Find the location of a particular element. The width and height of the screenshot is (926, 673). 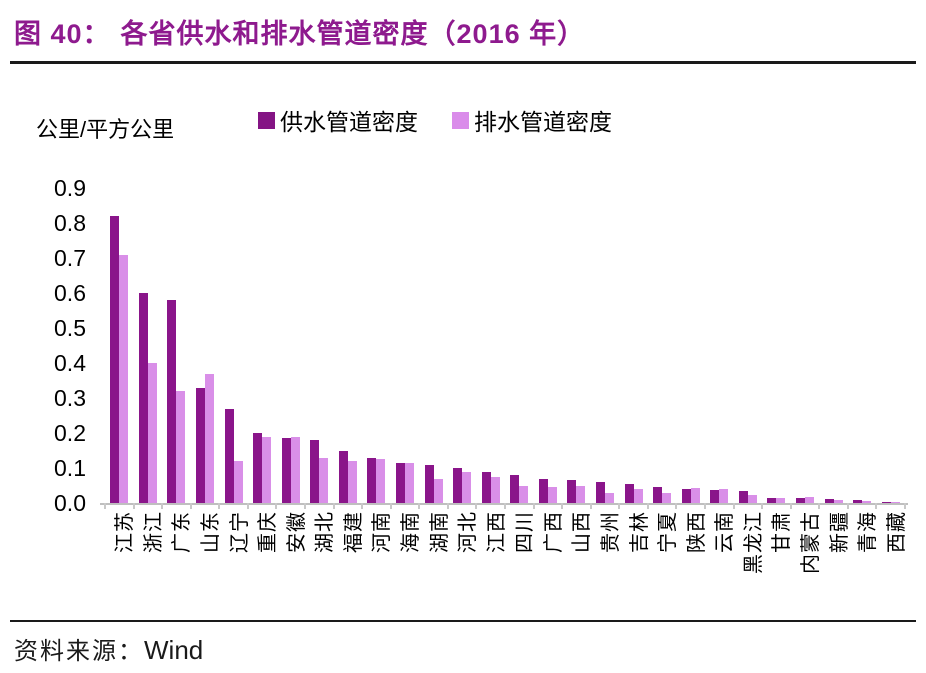

y-axis-tick-label: 0.0 is located at coordinates (70, 503).